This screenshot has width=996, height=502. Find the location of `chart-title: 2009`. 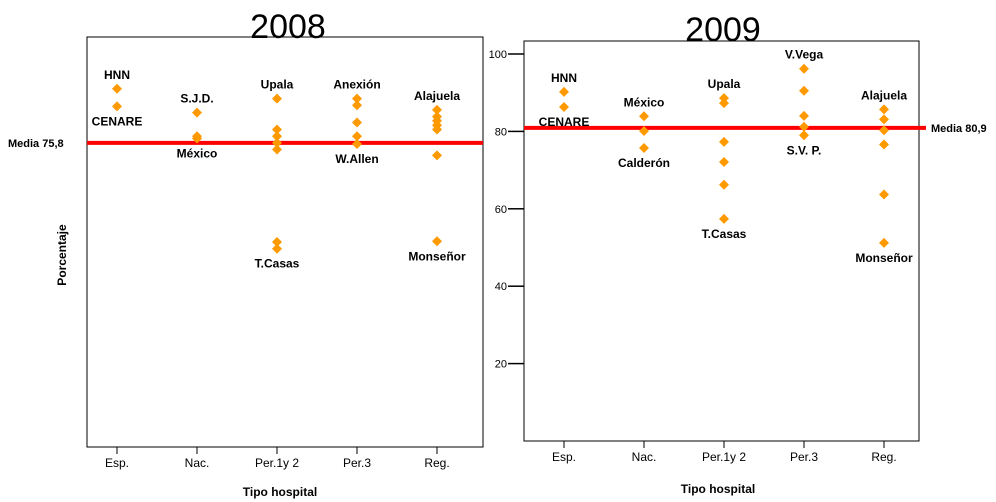

chart-title: 2009 is located at coordinates (723, 30).